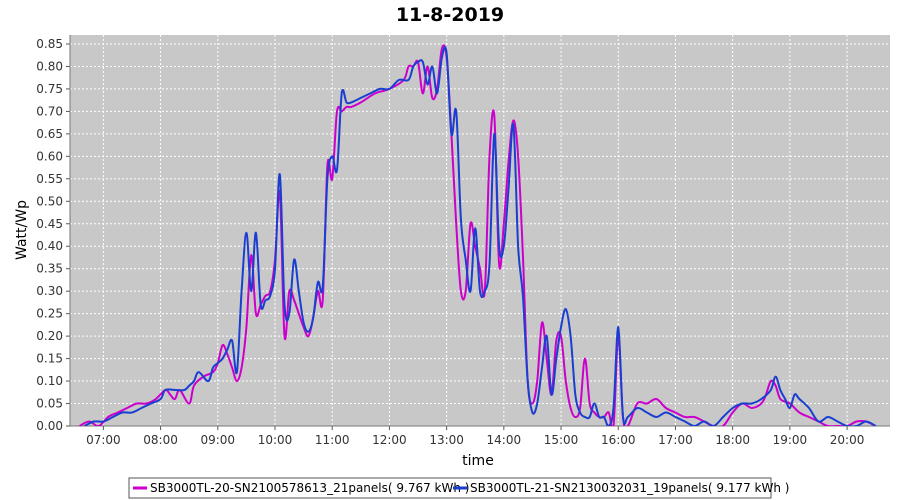  I want to click on x-tick-label: 18:00, so click(732, 440).